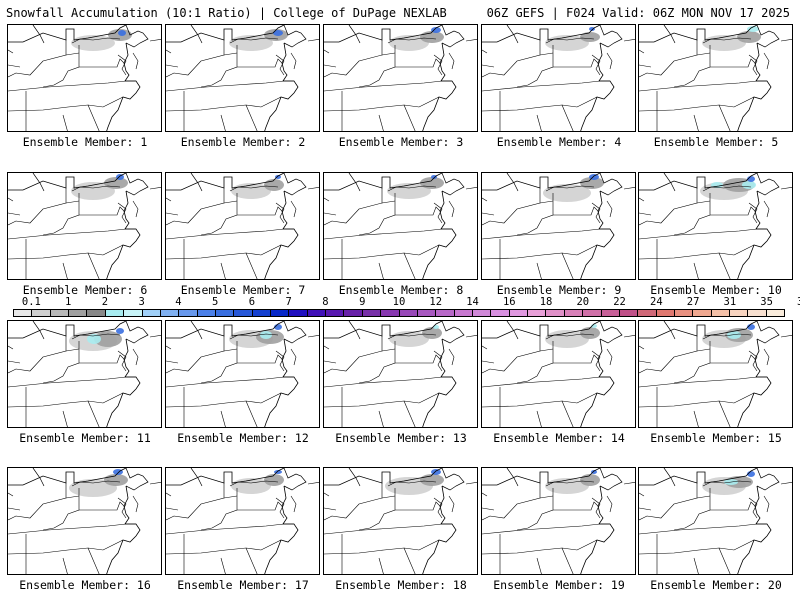 This screenshot has width=800, height=600. Describe the element at coordinates (243, 438) in the screenshot. I see `panel-label-member-12: Ensemble Member: 12` at that location.